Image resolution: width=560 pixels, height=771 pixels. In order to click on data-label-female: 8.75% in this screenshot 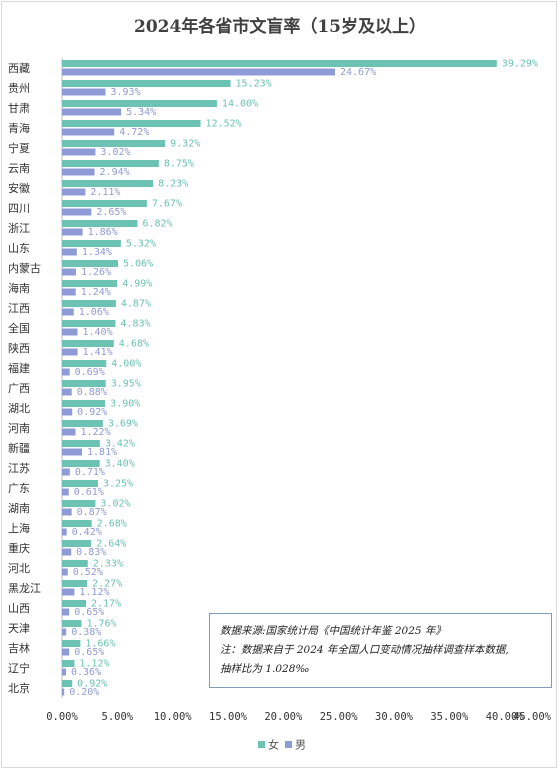, I will do `click(179, 164)`.